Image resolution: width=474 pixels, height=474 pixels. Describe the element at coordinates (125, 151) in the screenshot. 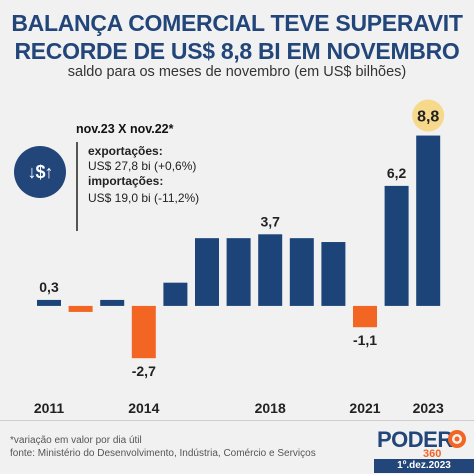

I see `exports-label: exportações:` at that location.